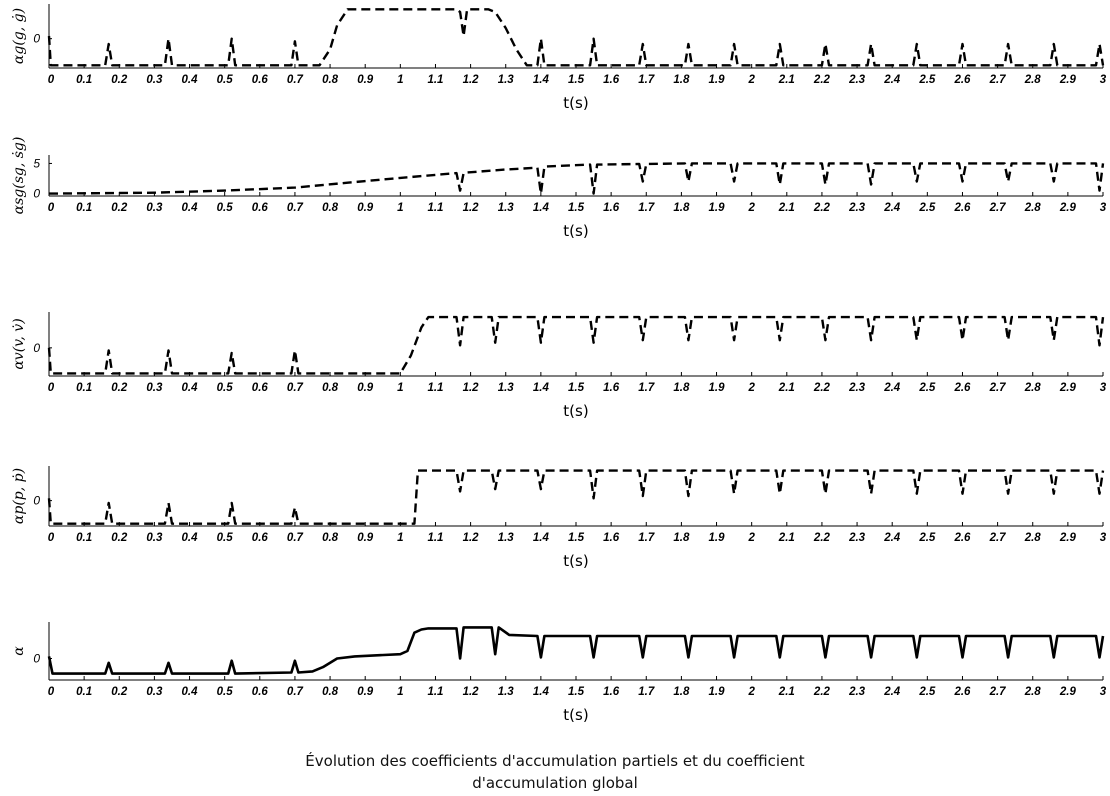  Describe the element at coordinates (927, 388) in the screenshot. I see `x-tick-label: 2.5` at that location.